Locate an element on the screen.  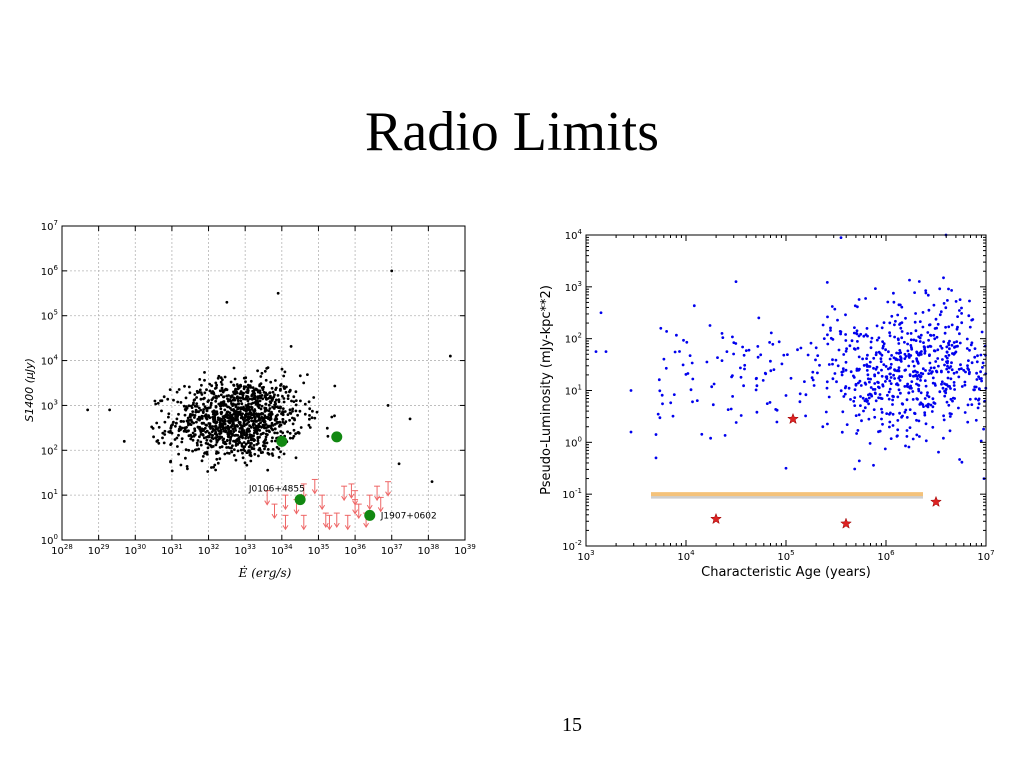
limit-band is located at coordinates (787, 495).